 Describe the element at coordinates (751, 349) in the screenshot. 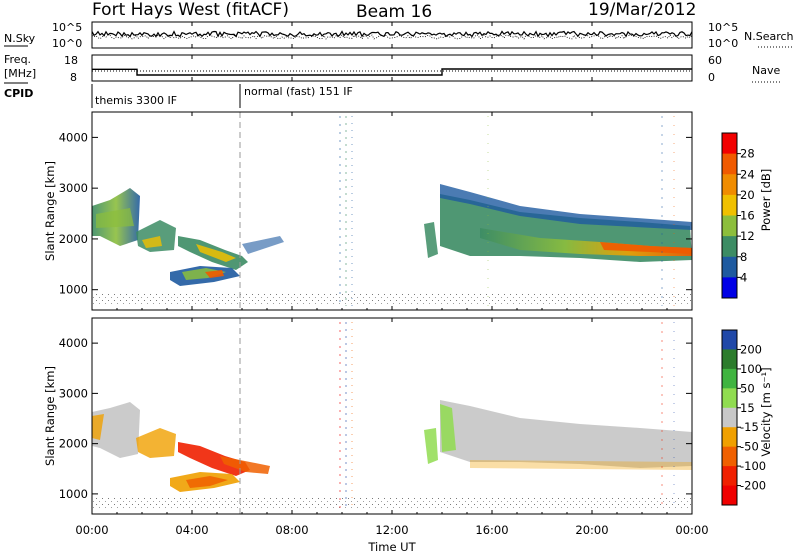

I see `colorbar-tick-label: 200` at that location.